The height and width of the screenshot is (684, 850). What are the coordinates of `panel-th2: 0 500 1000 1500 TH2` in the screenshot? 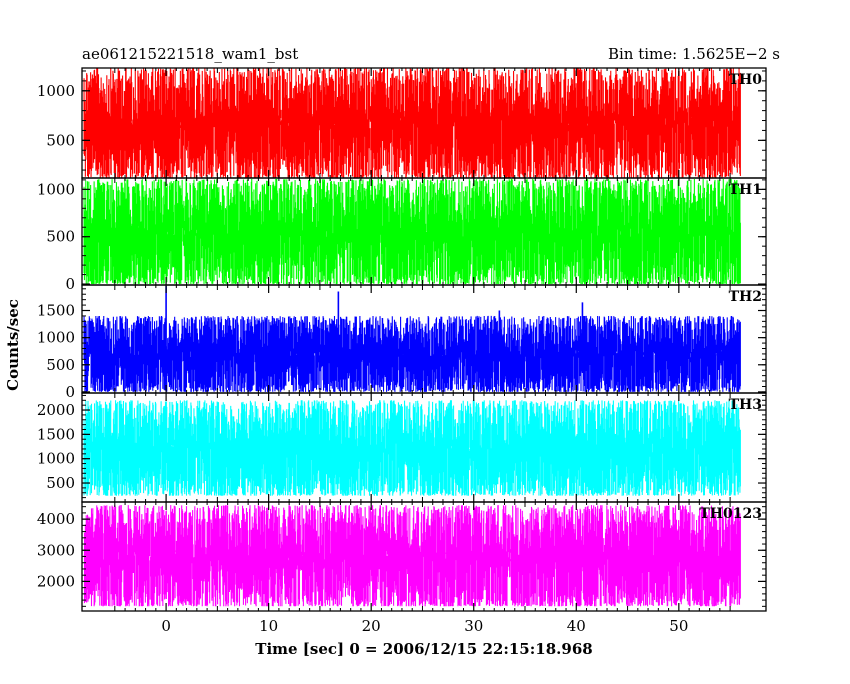 It's located at (402, 342).